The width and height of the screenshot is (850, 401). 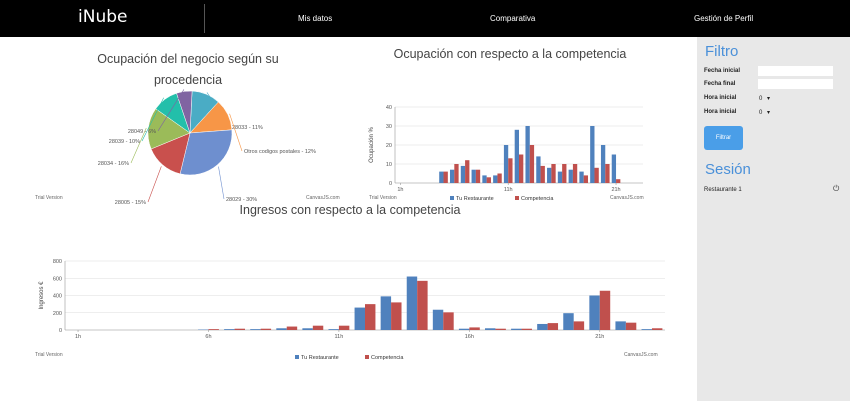 I want to click on pie-slice-label: 28033 - 11%, so click(x=247, y=128).